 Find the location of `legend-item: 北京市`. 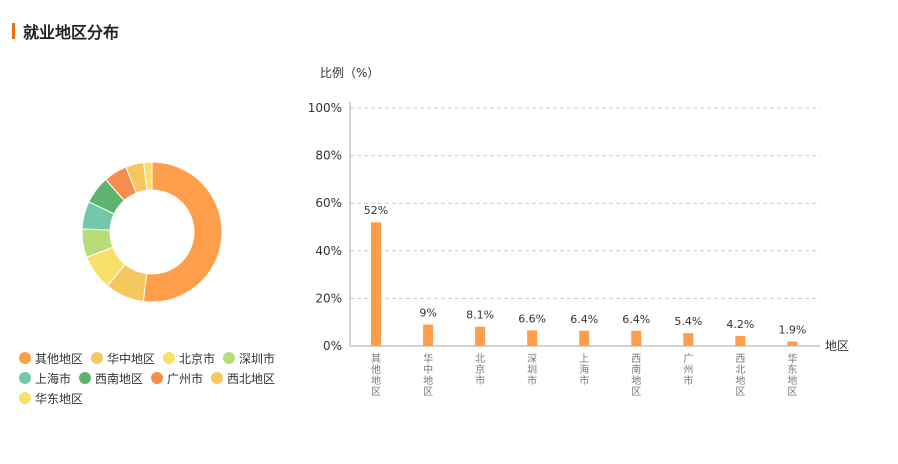

legend-item: 北京市 is located at coordinates (189, 358).